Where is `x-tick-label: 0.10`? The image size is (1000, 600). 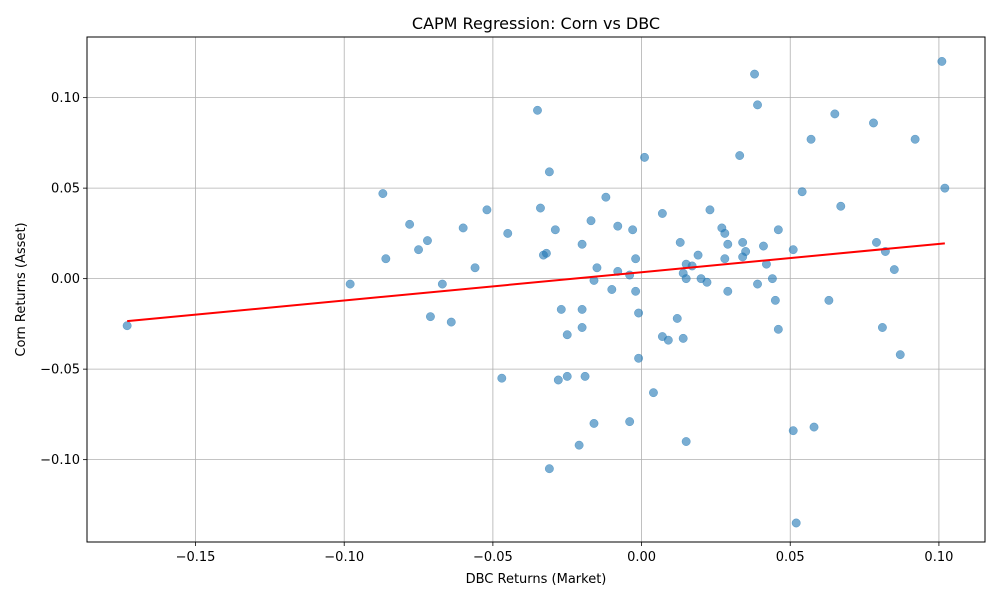 x-tick-label: 0.10 is located at coordinates (938, 557).